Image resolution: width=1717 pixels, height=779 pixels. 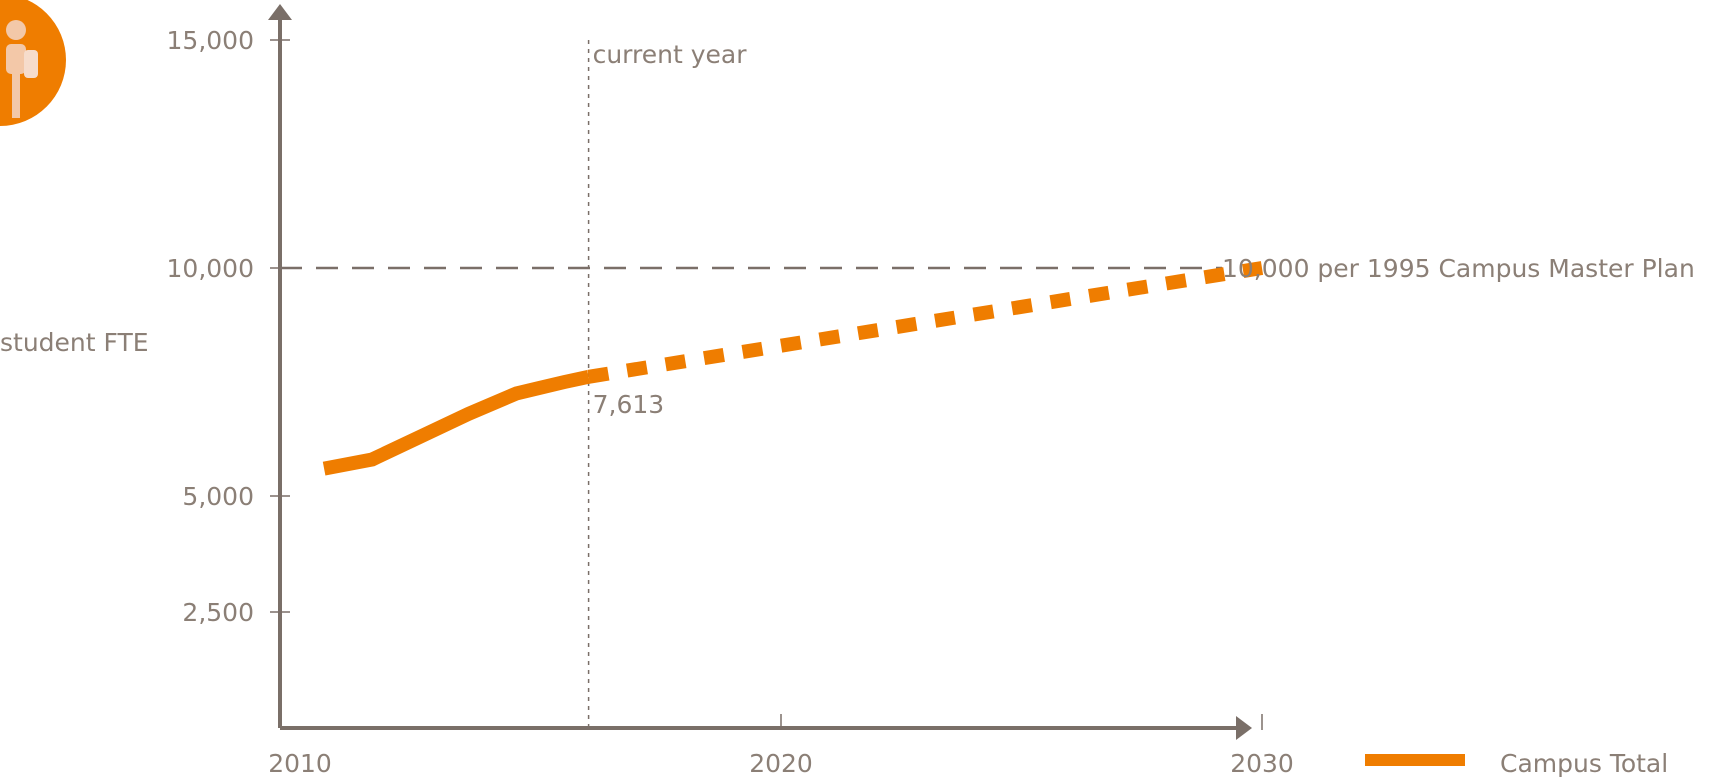 What do you see at coordinates (1244, 728) in the screenshot?
I see `x-axis-arrow` at bounding box center [1244, 728].